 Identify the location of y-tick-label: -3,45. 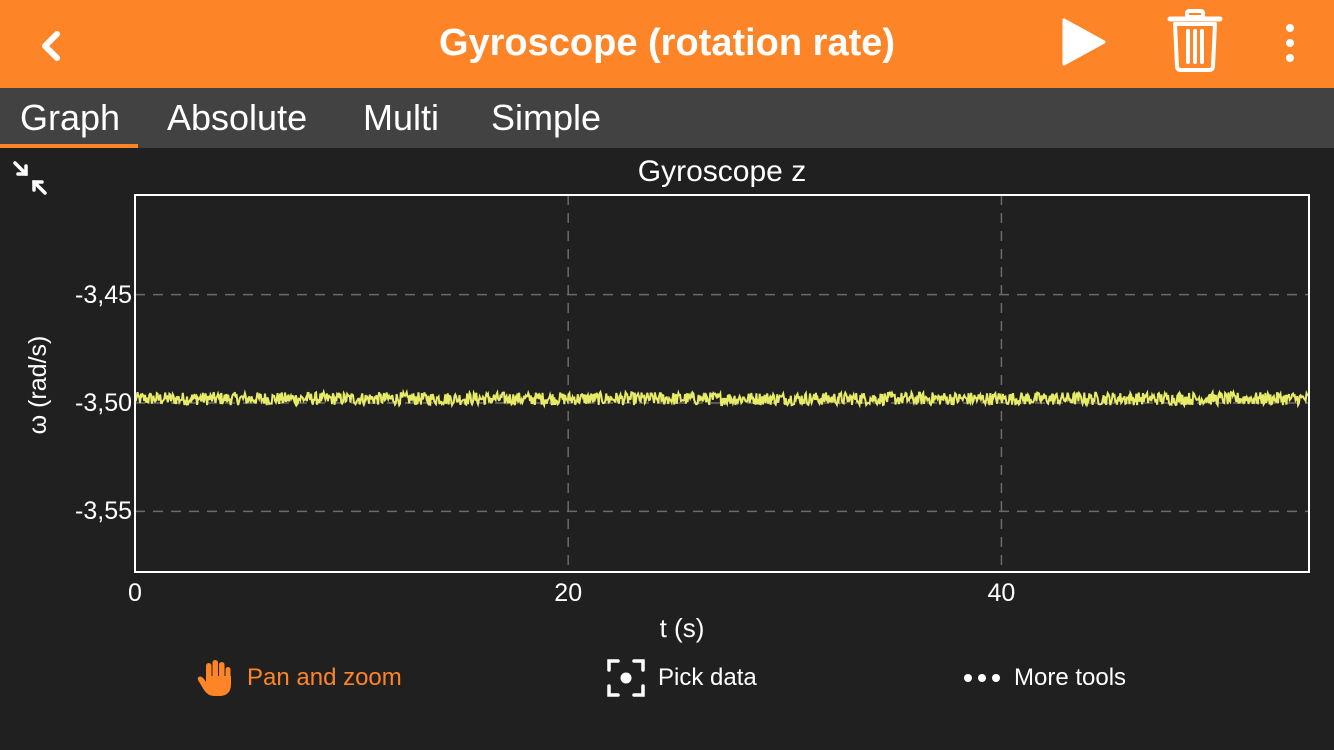
(103, 294).